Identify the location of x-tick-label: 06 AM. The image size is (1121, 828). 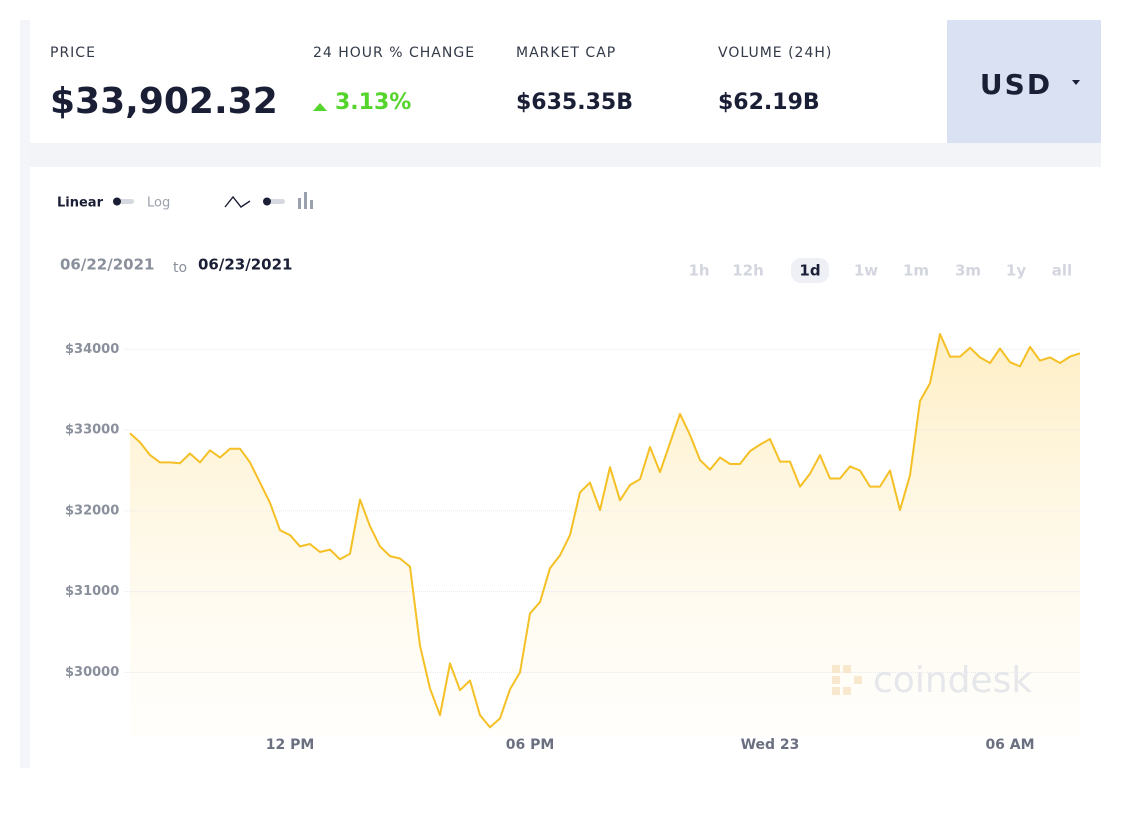
(1009, 745).